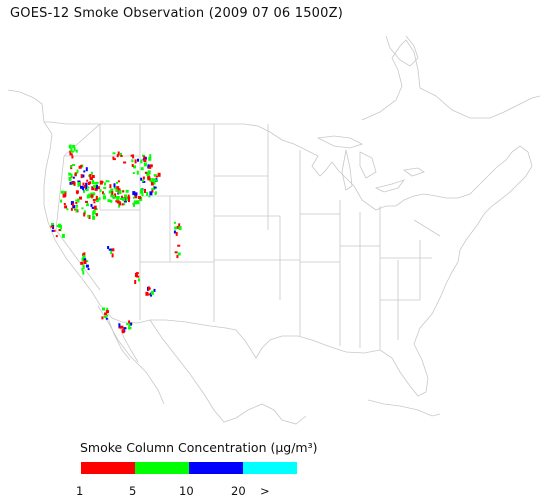  Describe the element at coordinates (80, 491) in the screenshot. I see `legend-tick: 1` at that location.